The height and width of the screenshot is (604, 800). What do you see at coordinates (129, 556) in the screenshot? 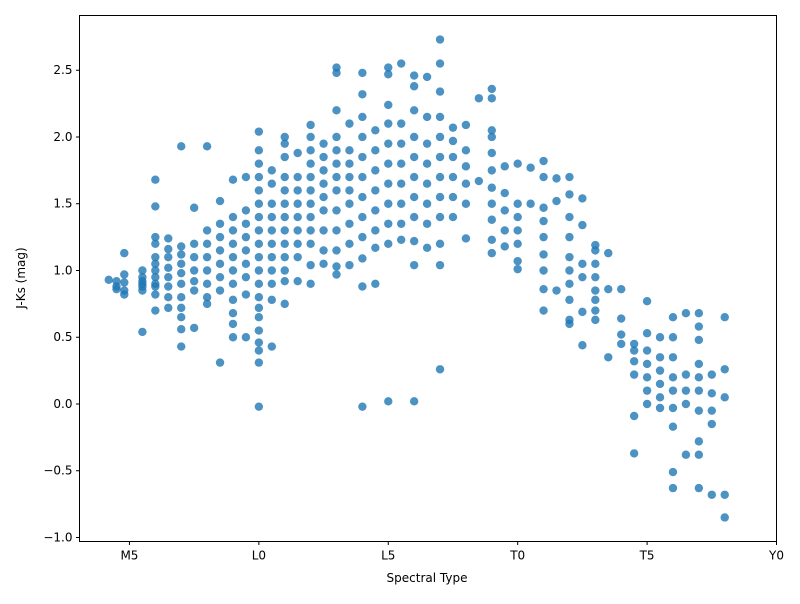
I see `x-tick-label: M5` at bounding box center [129, 556].